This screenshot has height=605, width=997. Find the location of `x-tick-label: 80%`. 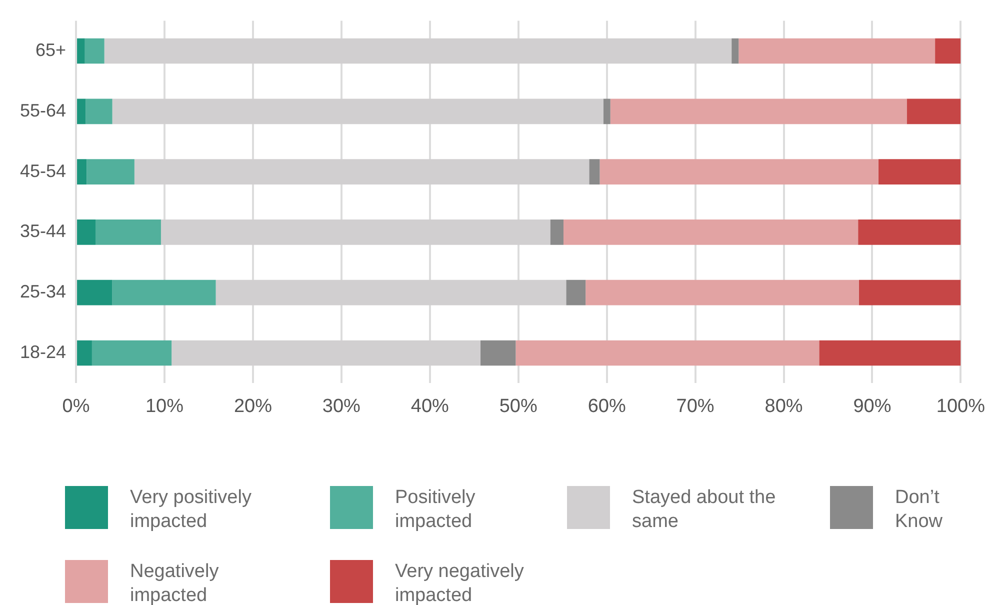

x-tick-label: 80% is located at coordinates (783, 406).